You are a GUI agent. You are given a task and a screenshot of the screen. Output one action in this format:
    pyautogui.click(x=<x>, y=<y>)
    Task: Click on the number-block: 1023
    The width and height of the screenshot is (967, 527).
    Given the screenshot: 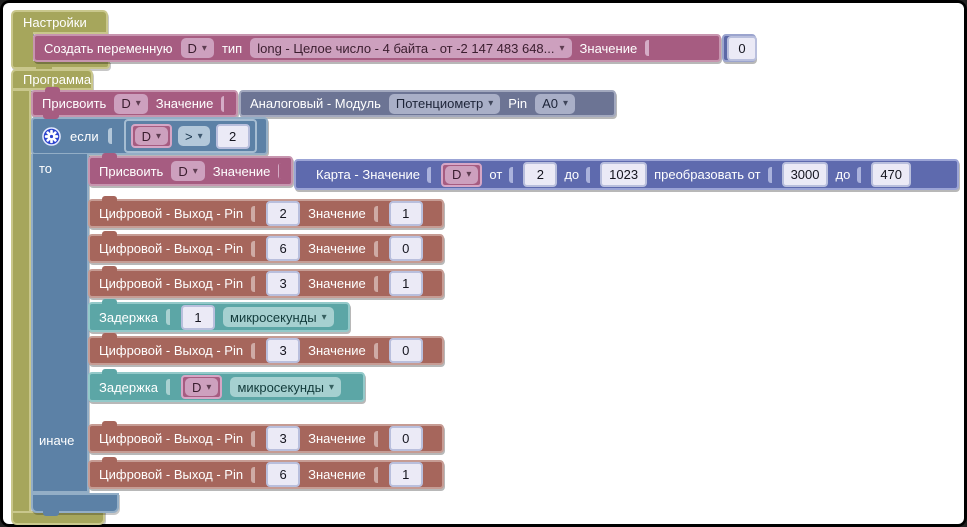 What is the action you would take?
    pyautogui.click(x=624, y=174)
    